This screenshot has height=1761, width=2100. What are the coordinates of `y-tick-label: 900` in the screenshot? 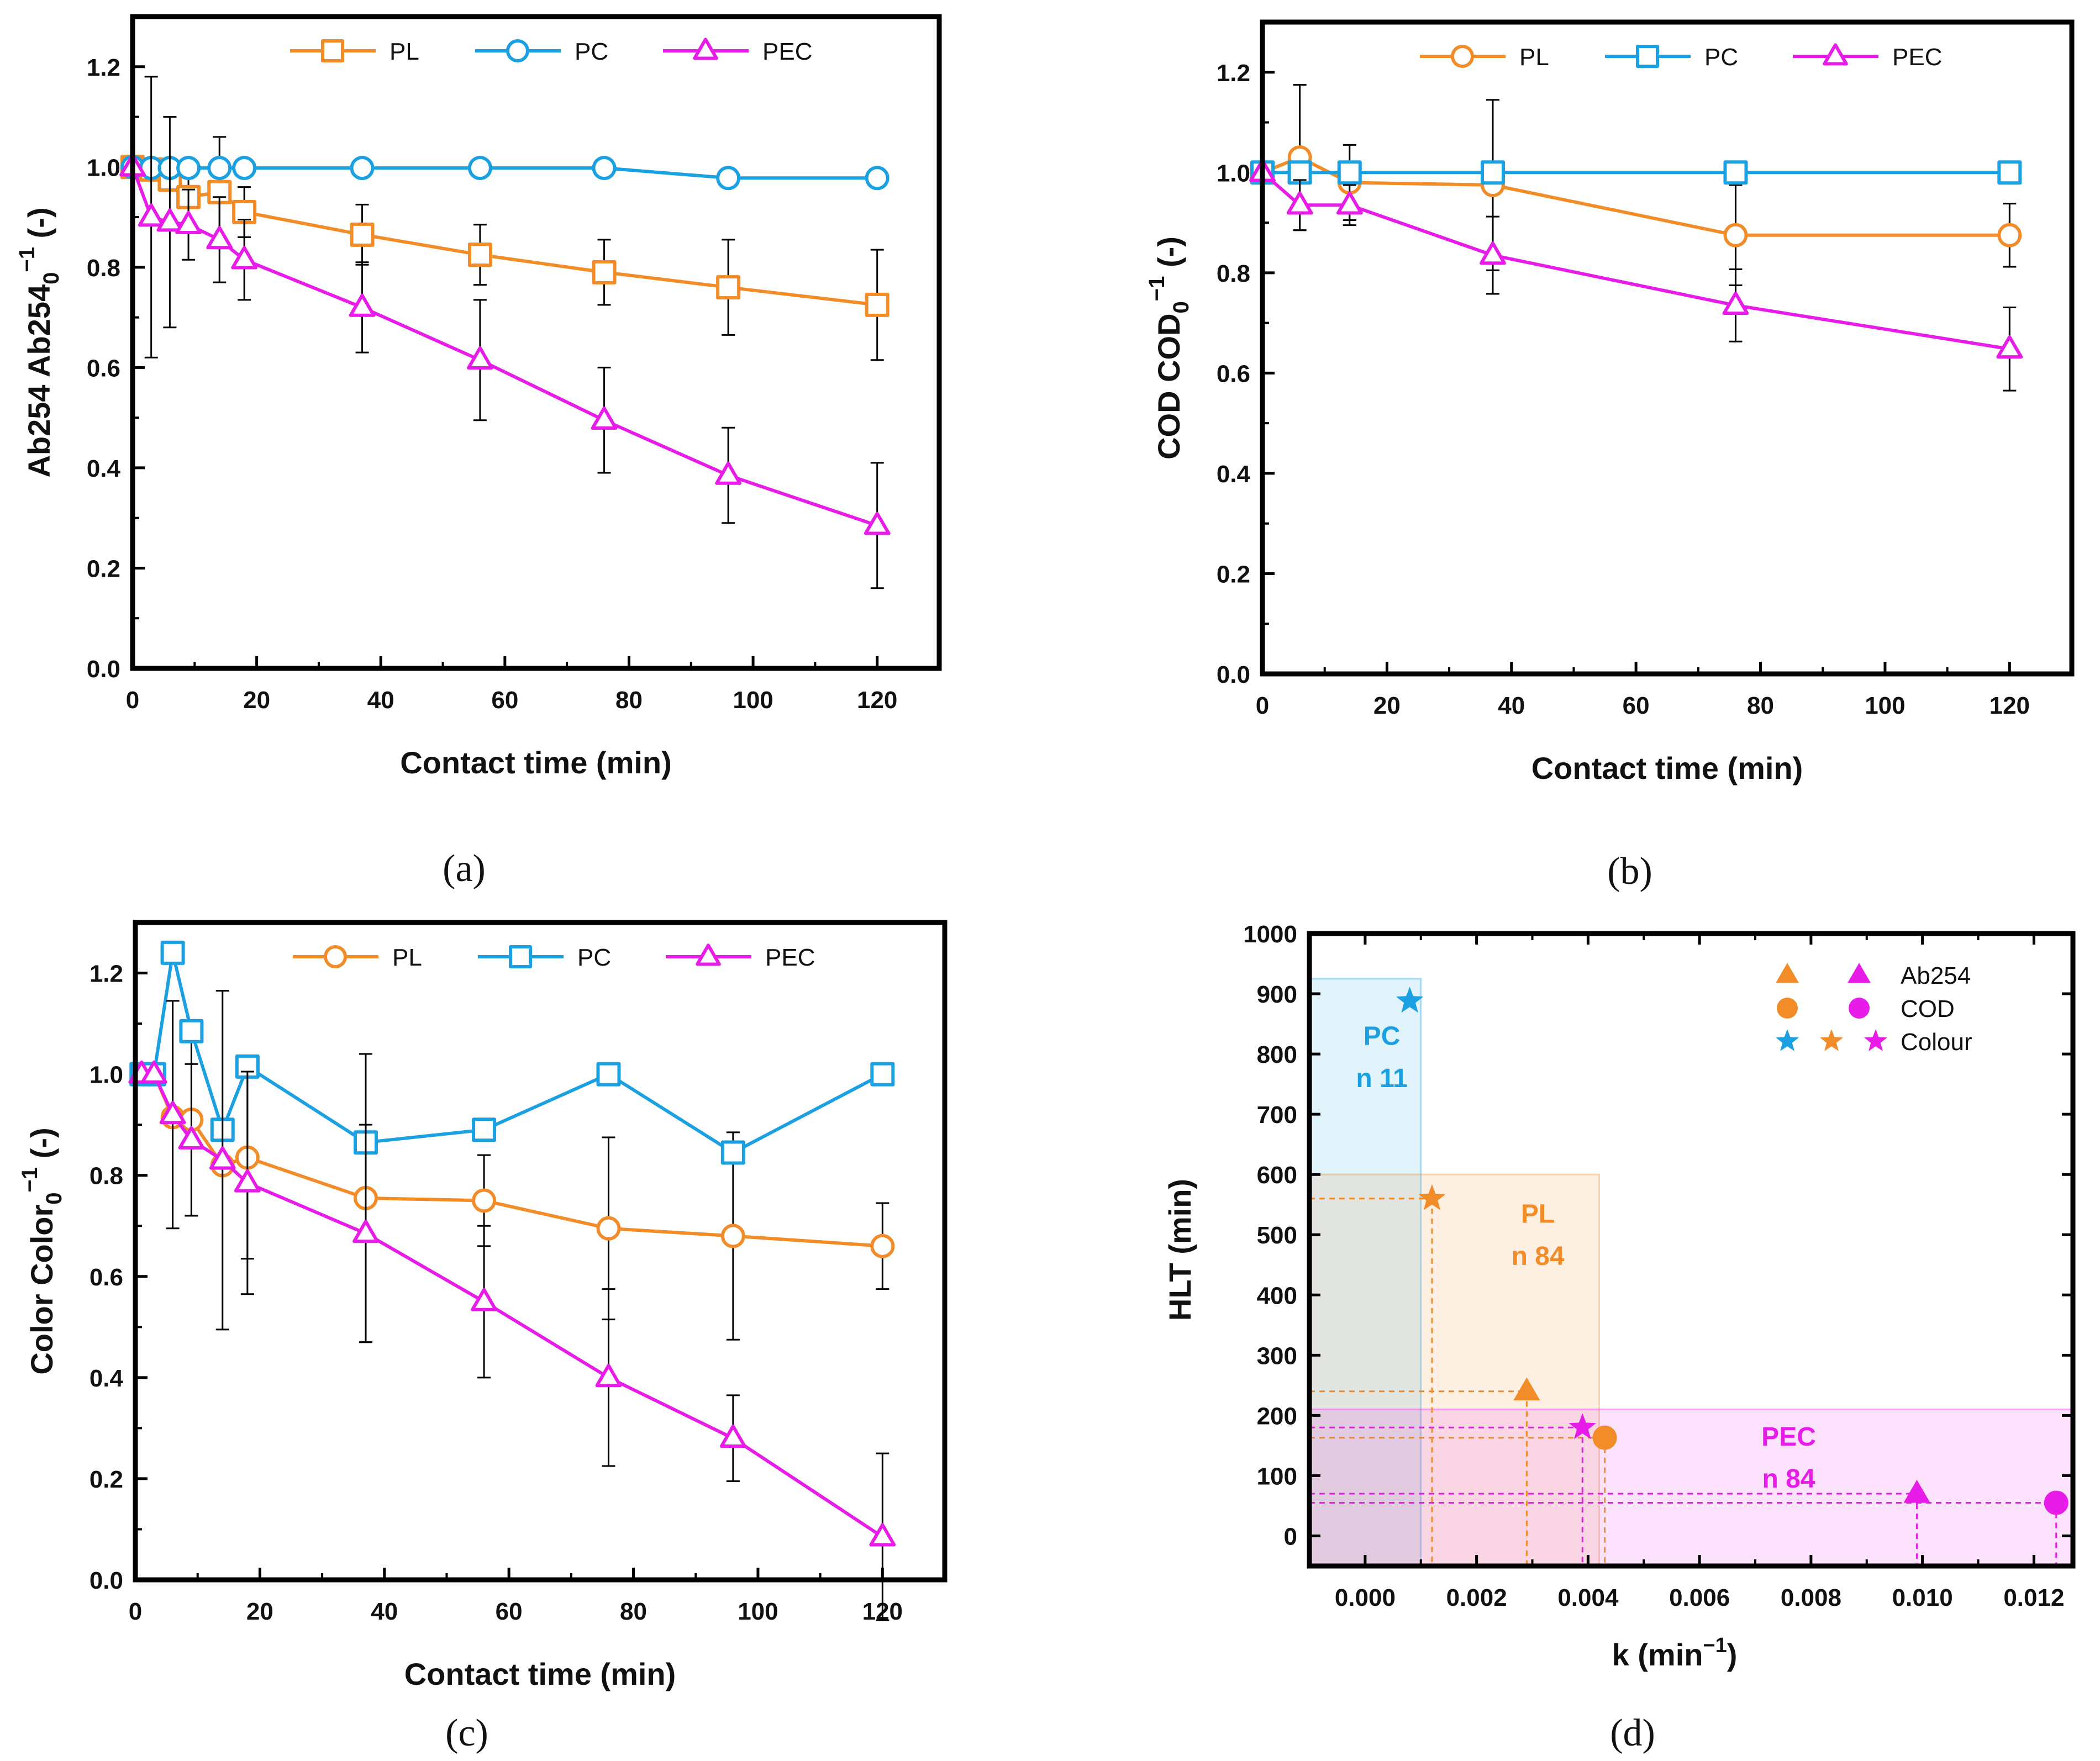 It's located at (1277, 995).